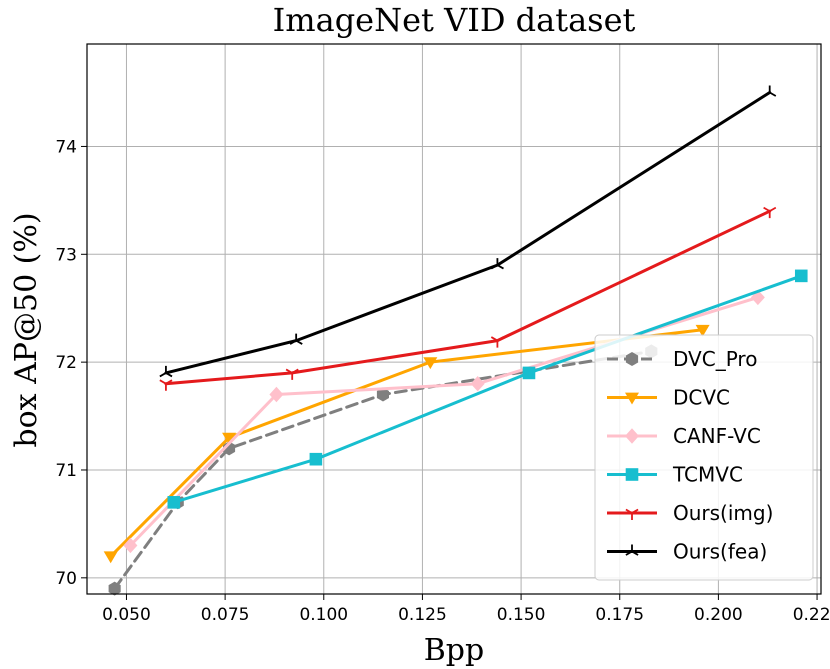 The height and width of the screenshot is (669, 830). What do you see at coordinates (717, 436) in the screenshot?
I see `legend-label: CANF-VC` at bounding box center [717, 436].